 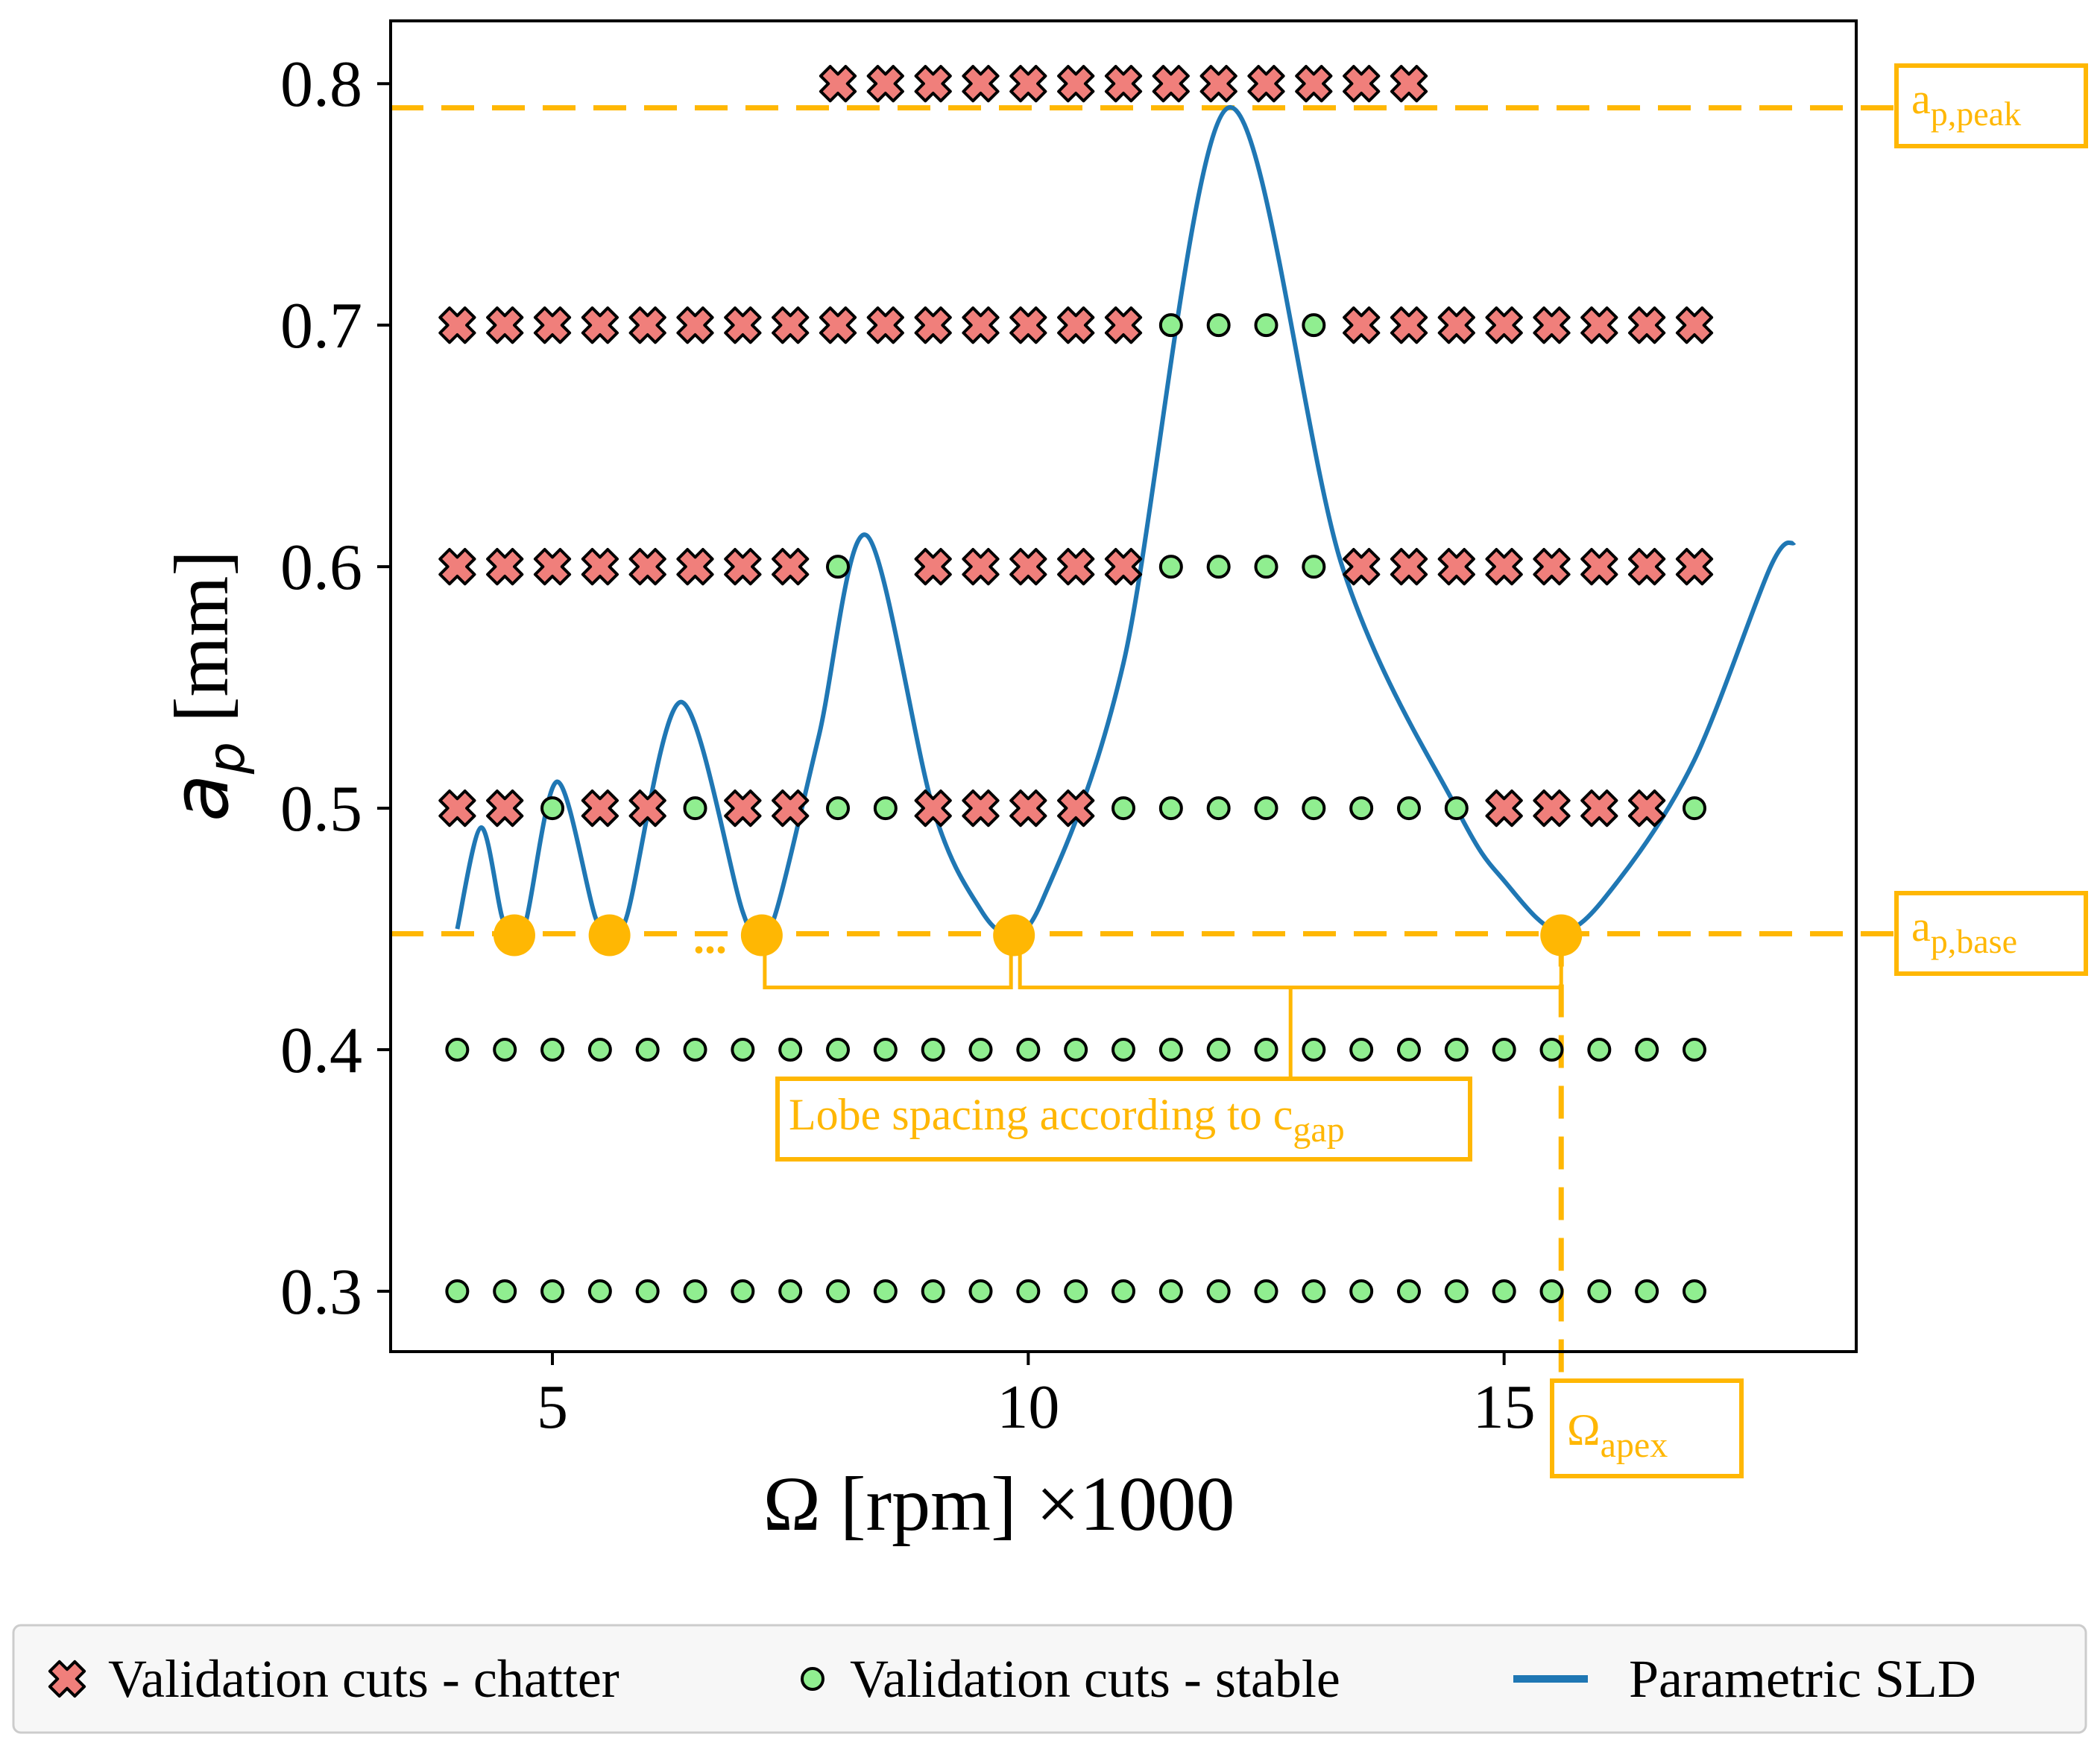 What do you see at coordinates (999, 1504) in the screenshot?
I see `x-axis-label: Ω [rpm] ×1000` at bounding box center [999, 1504].